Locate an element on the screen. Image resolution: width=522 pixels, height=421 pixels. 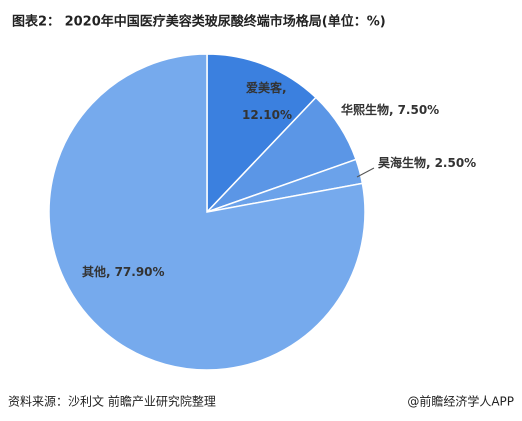
label-value: 77.90% is located at coordinates (140, 272).